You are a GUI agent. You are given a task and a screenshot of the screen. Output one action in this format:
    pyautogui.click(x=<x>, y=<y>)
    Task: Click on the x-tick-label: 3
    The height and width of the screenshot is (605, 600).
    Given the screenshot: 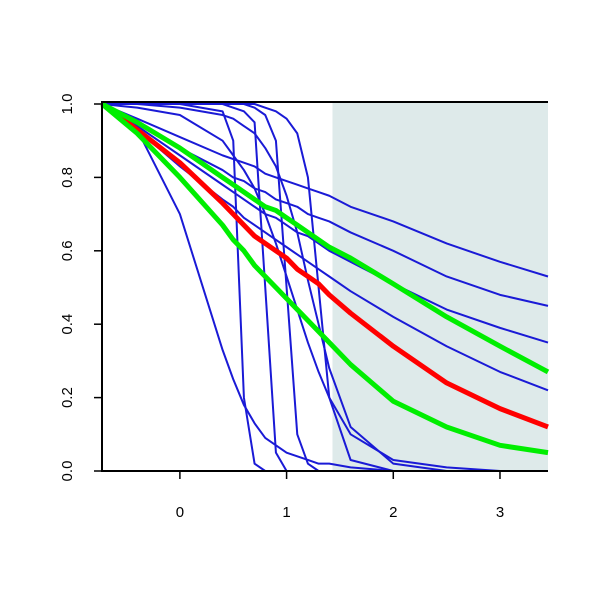 What is the action you would take?
    pyautogui.click(x=500, y=512)
    